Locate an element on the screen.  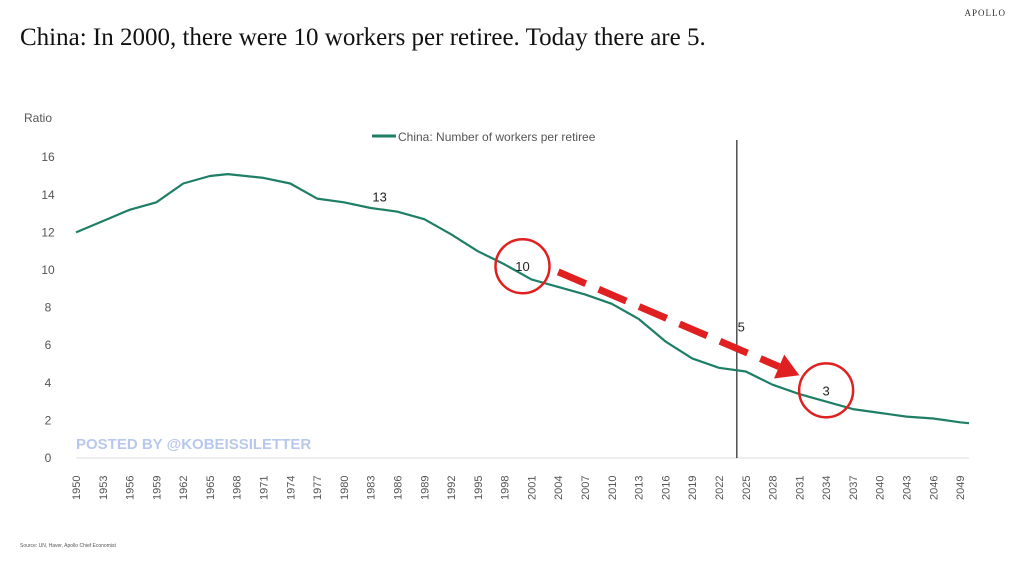
x-tick-label: 2025 is located at coordinates (747, 488).